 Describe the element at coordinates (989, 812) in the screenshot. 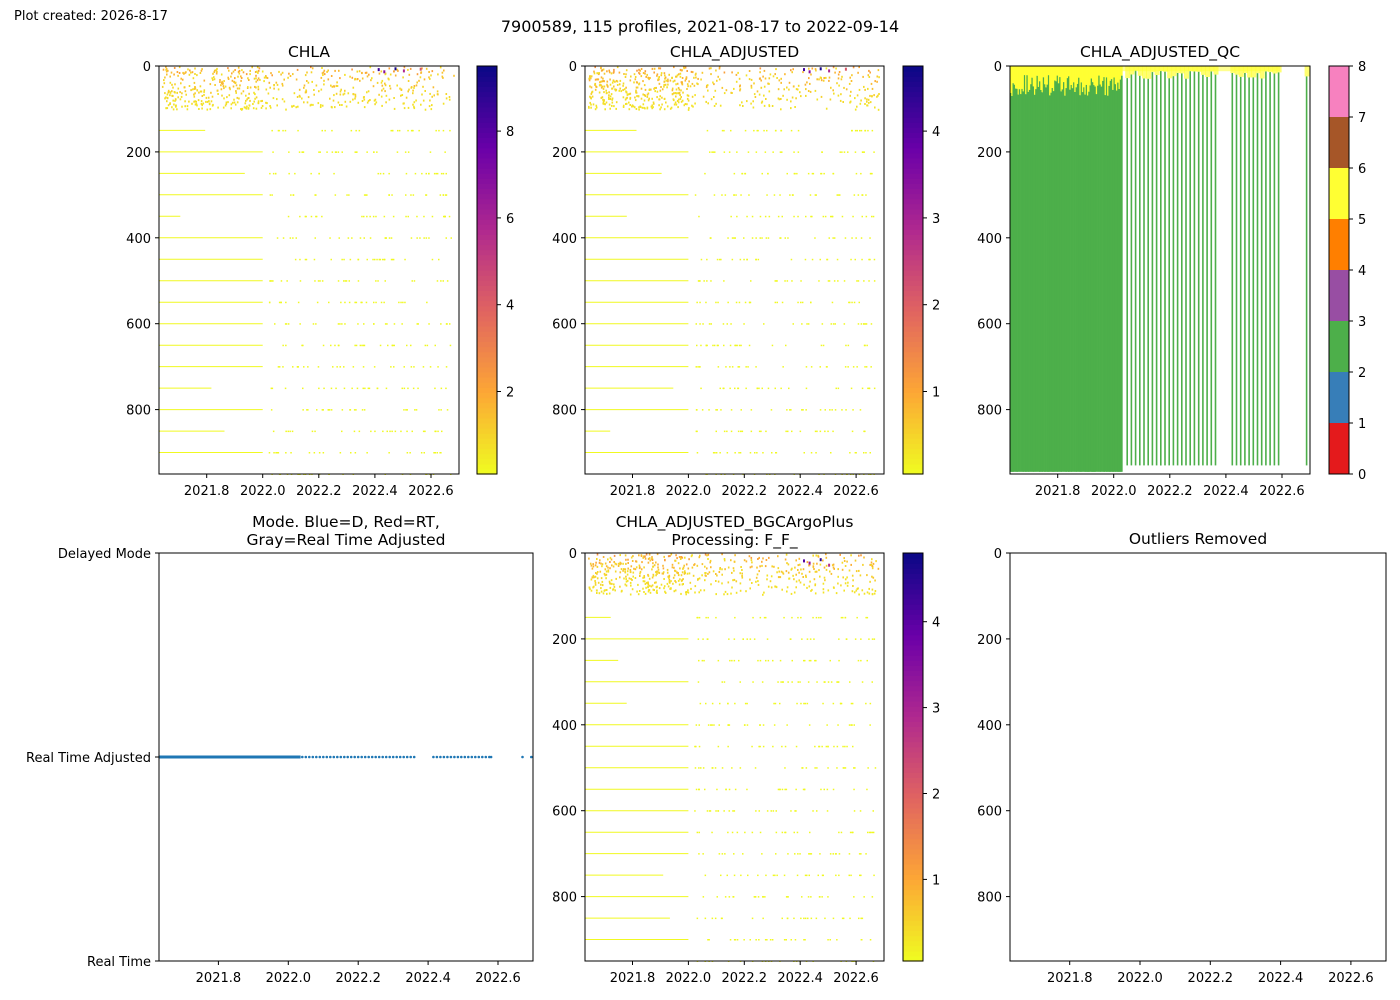

I see `y-tick-label: 600` at that location.